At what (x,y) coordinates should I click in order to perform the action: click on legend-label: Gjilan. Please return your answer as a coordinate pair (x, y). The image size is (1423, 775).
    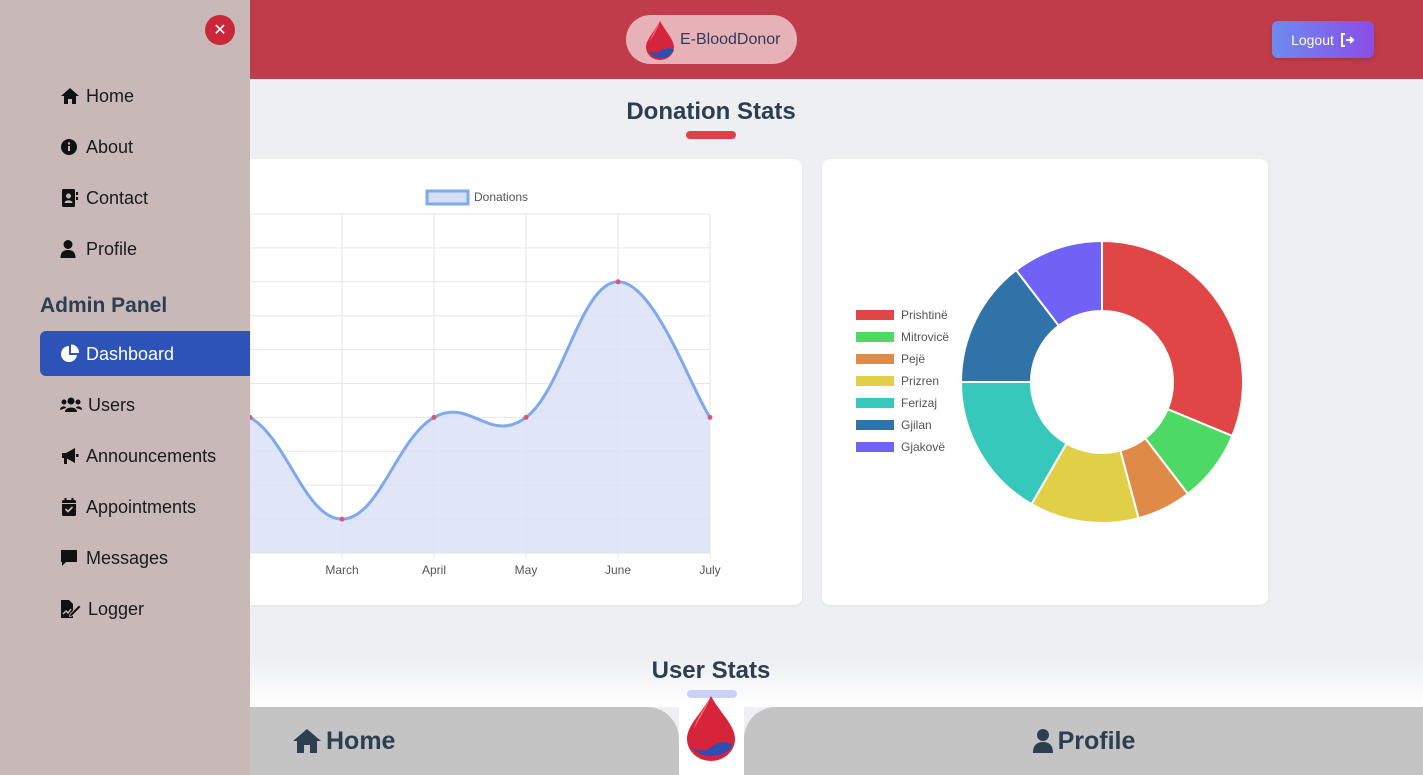
    Looking at the image, I should click on (916, 425).